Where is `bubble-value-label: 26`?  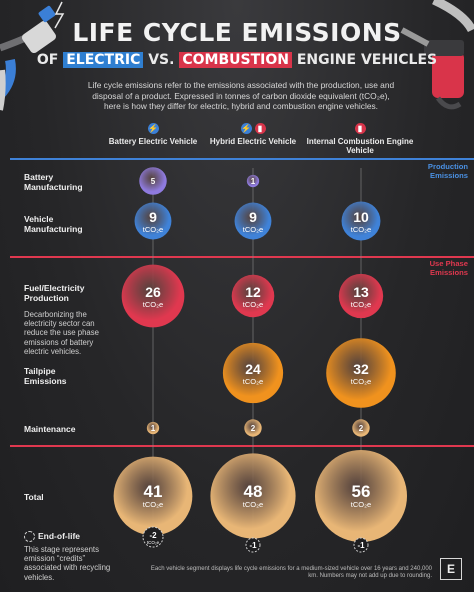 bubble-value-label: 26 is located at coordinates (153, 292).